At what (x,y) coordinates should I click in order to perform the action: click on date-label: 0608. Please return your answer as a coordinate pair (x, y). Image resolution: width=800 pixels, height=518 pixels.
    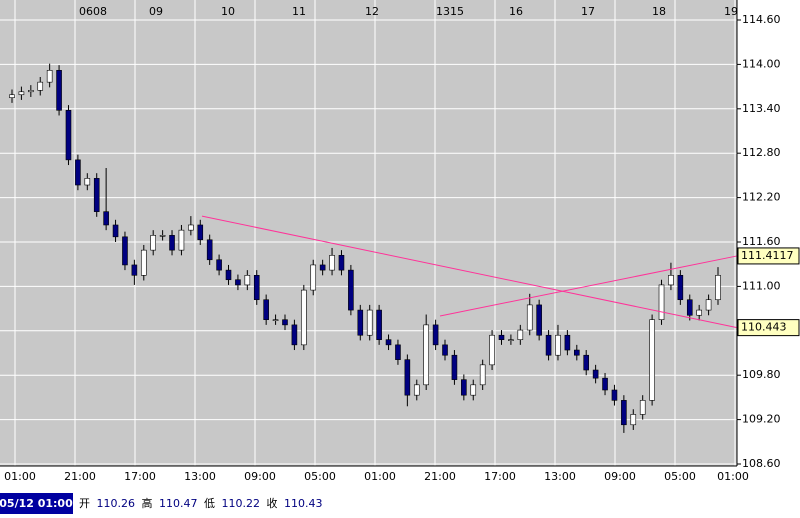
    Looking at the image, I should click on (93, 11).